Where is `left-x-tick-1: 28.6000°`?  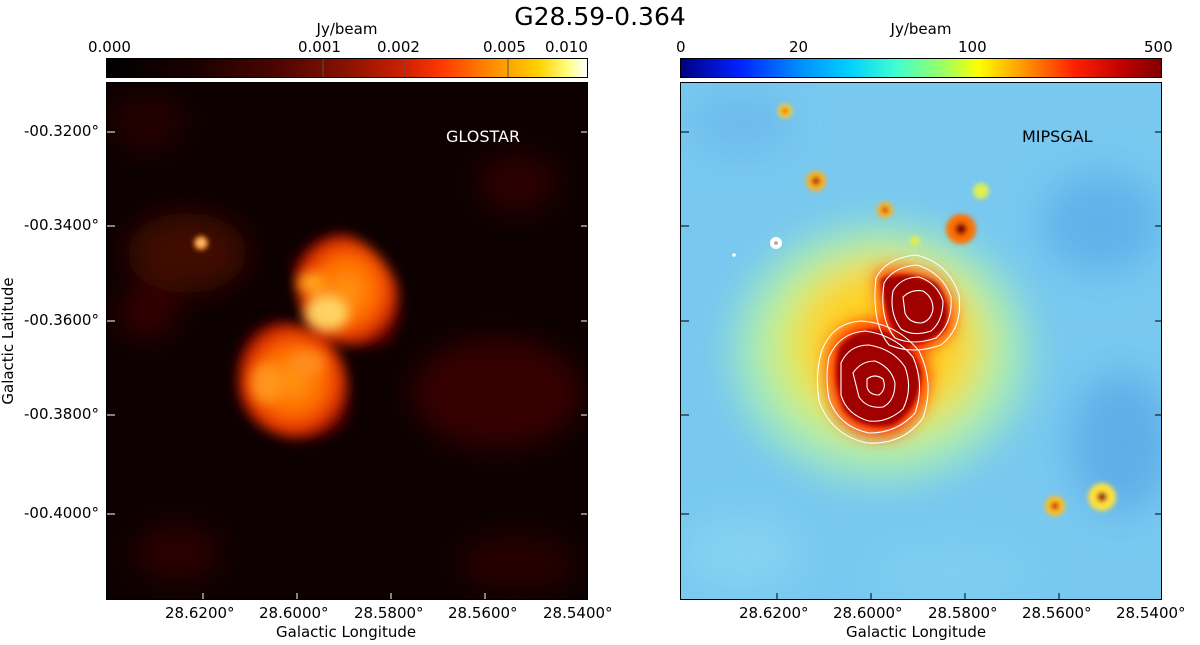 left-x-tick-1: 28.6000° is located at coordinates (294, 613).